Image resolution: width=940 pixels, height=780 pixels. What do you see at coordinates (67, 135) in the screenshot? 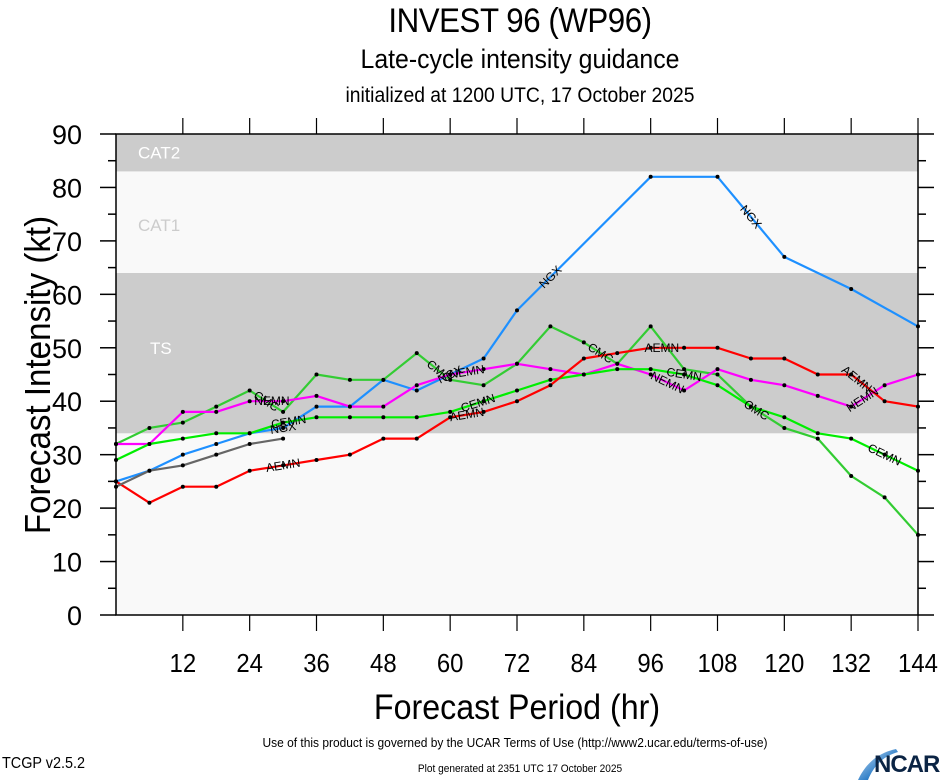
I see `y-tick-label: 90` at bounding box center [67, 135].